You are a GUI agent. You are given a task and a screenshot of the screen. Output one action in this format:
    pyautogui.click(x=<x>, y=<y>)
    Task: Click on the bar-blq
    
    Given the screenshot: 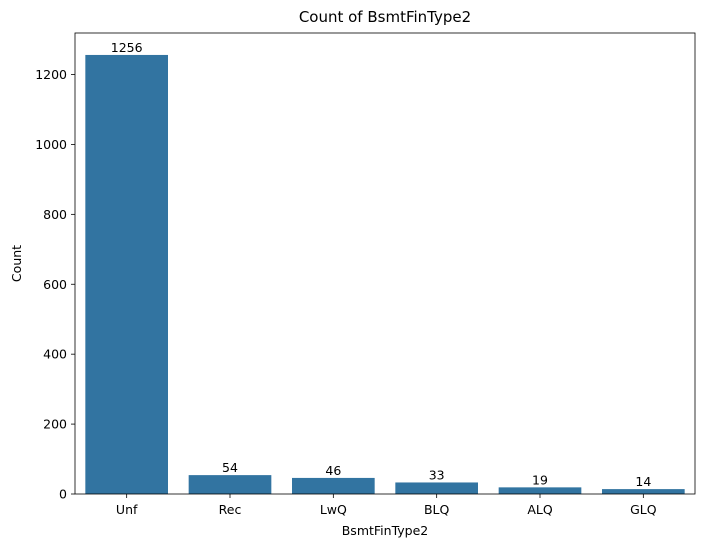 What is the action you would take?
    pyautogui.click(x=436, y=488)
    